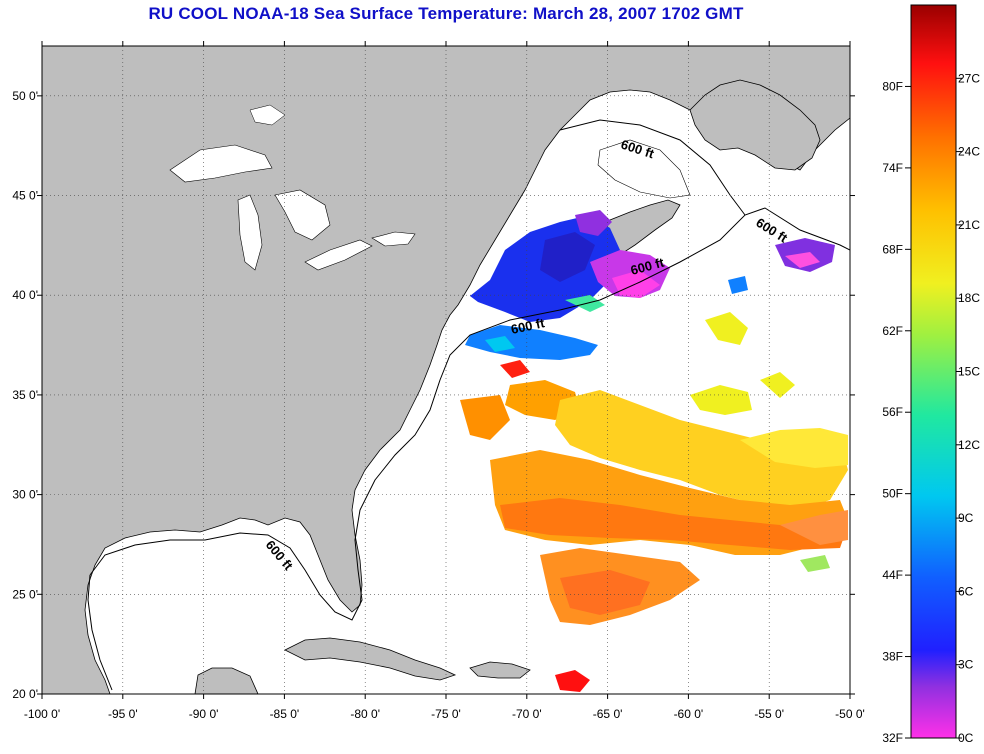  What do you see at coordinates (933, 371) in the screenshot?
I see `colorbar` at bounding box center [933, 371].